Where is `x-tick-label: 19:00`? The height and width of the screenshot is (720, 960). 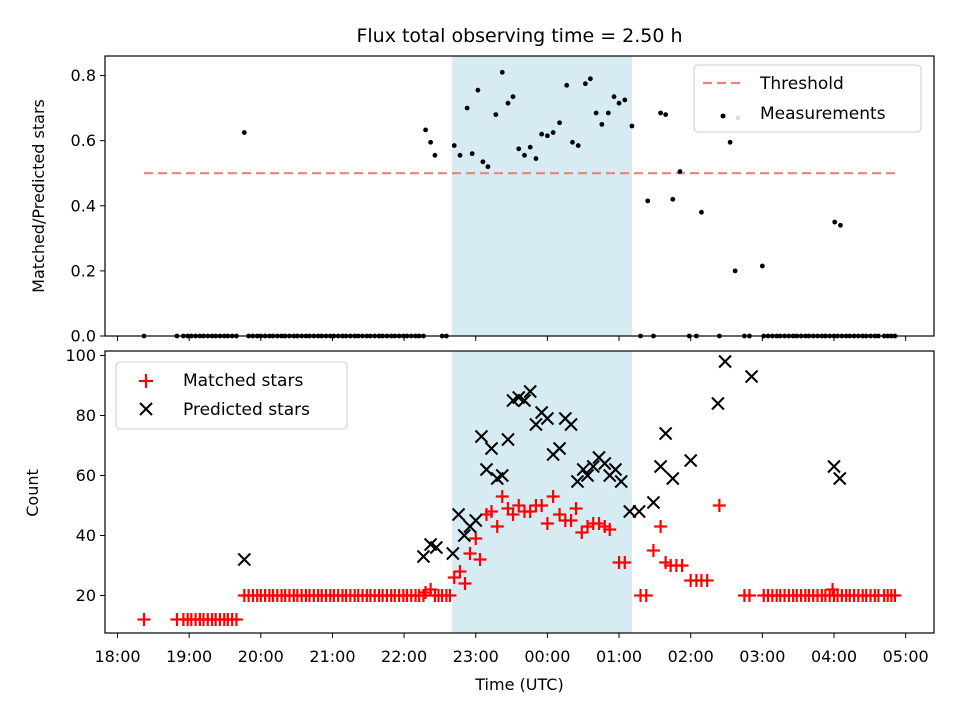
x-tick-label: 19:00 is located at coordinates (189, 656).